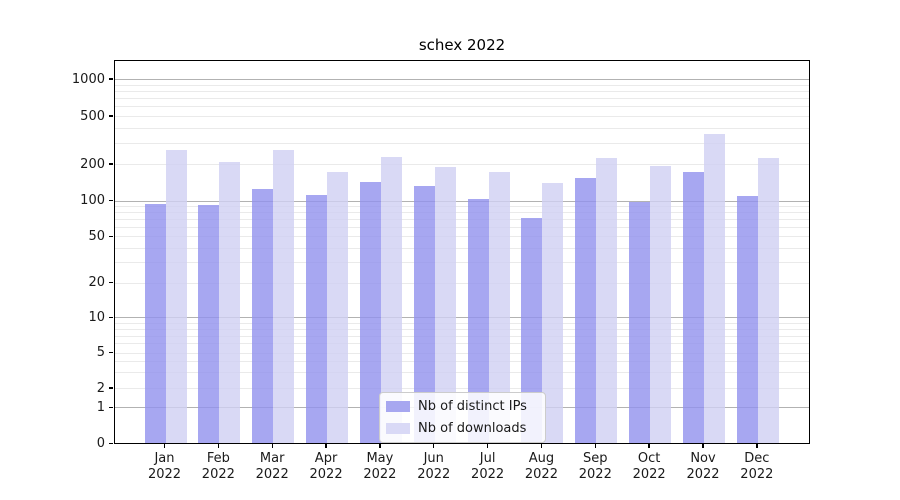 The width and height of the screenshot is (900, 500). I want to click on x-tick-mark-oct, so click(649, 445).